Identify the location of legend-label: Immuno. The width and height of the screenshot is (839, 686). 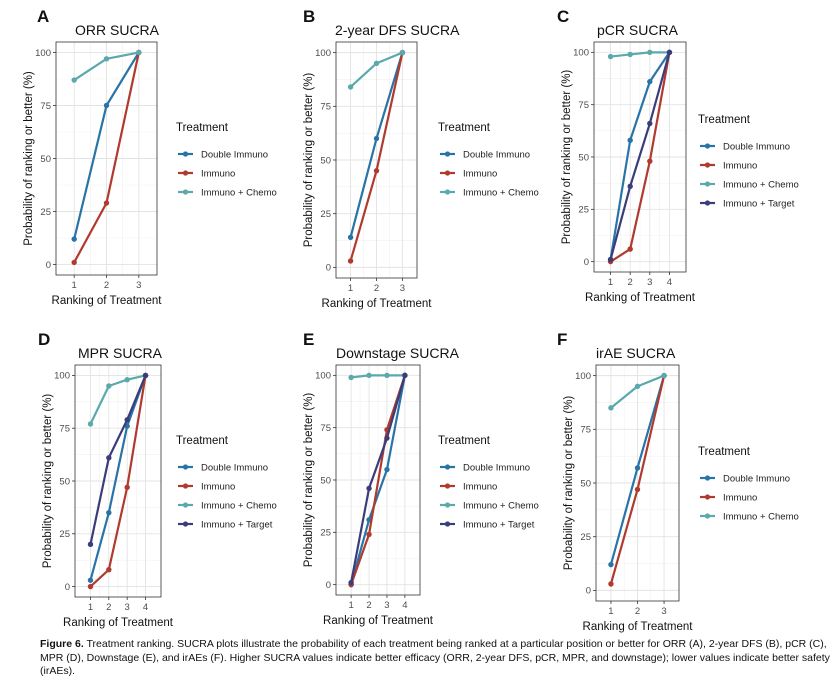
(740, 497).